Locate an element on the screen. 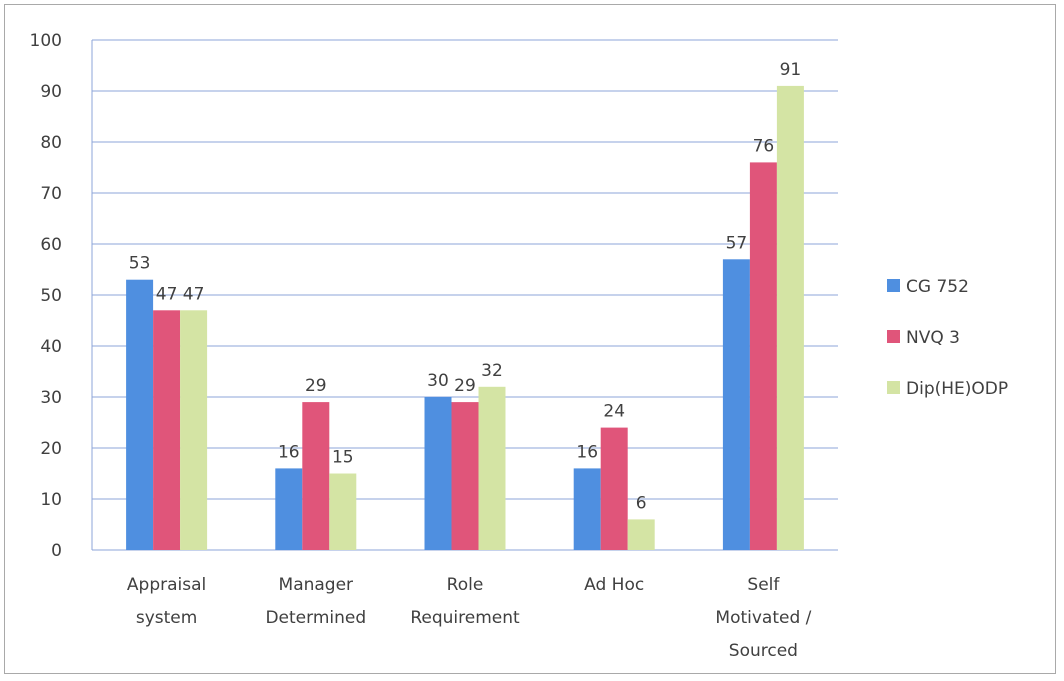 This screenshot has height=681, width=1064. legend-label: CG 752 is located at coordinates (937, 287).